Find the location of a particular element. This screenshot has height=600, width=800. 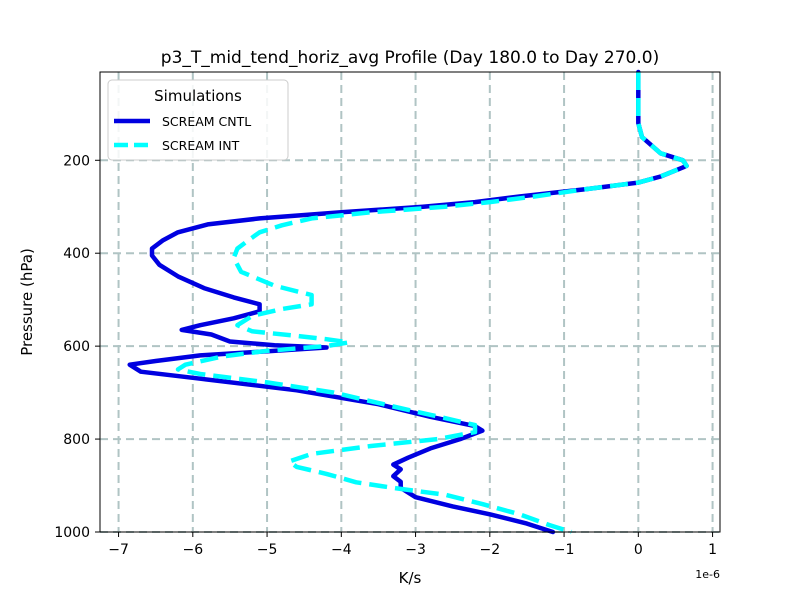

legend-title: Simulations is located at coordinates (198, 96).